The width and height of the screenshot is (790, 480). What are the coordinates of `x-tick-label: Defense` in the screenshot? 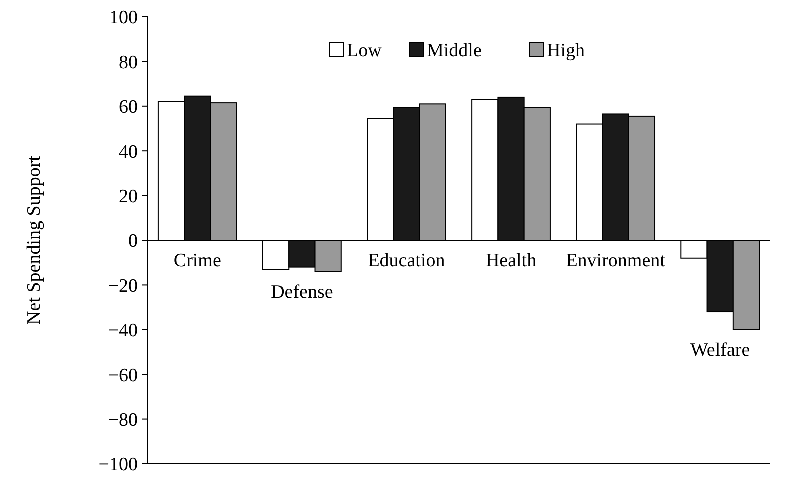 It's located at (302, 292).